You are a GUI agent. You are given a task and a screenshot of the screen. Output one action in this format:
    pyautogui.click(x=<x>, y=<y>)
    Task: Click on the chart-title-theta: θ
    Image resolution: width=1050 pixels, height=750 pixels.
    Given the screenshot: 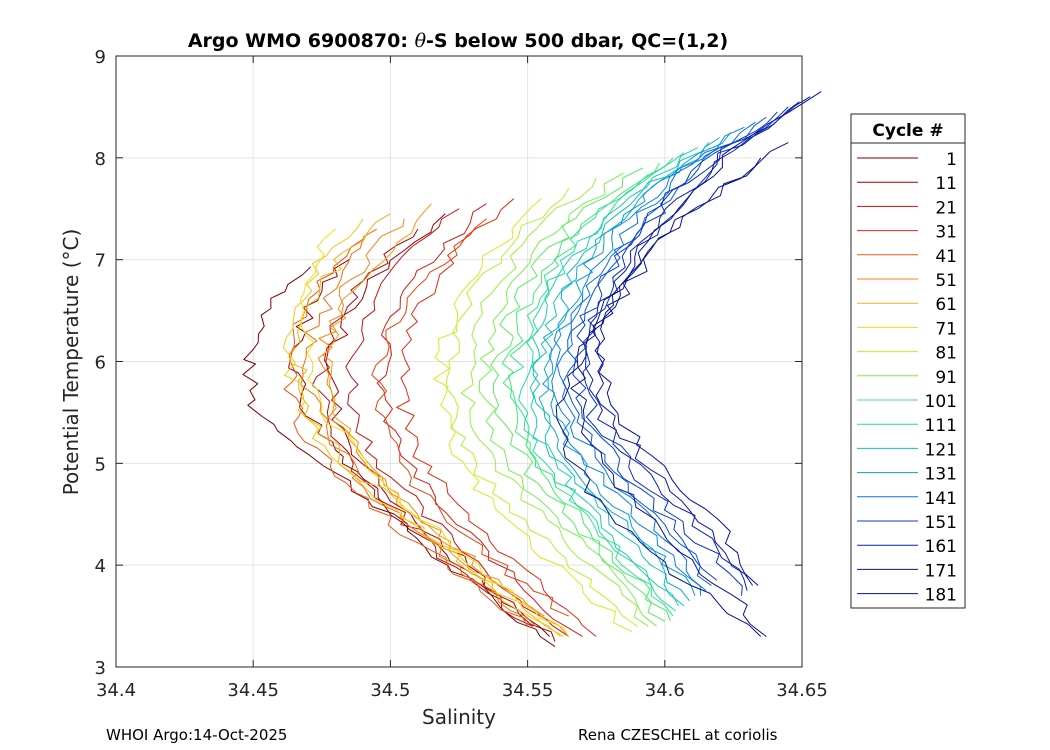 What is the action you would take?
    pyautogui.click(x=421, y=41)
    